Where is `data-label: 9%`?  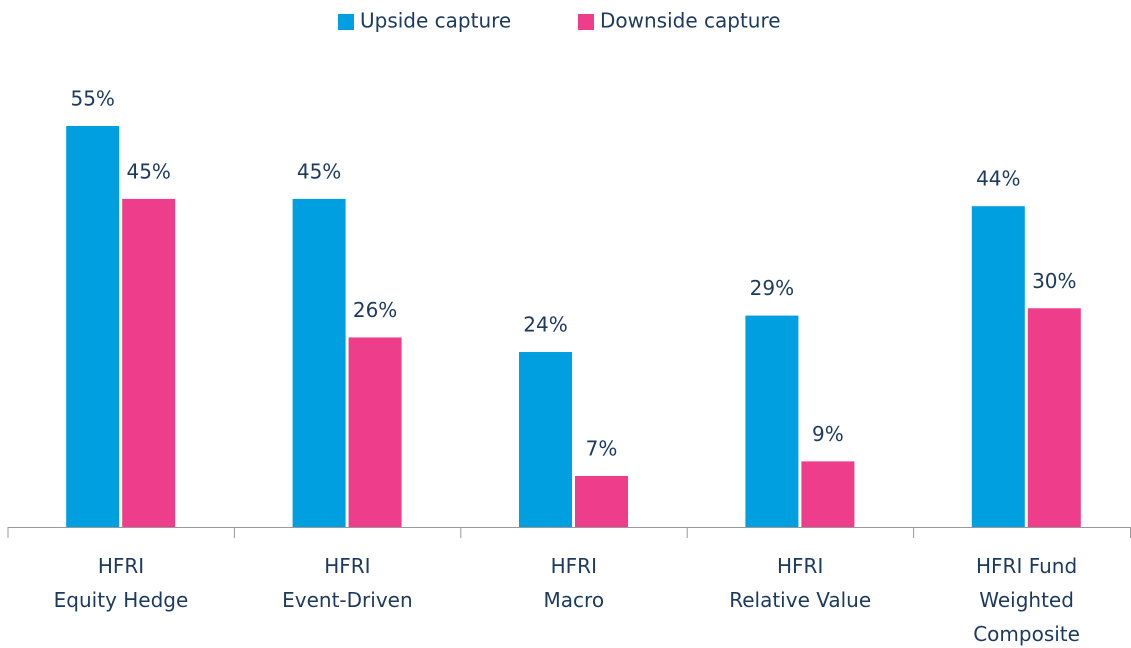
data-label: 9% is located at coordinates (828, 434).